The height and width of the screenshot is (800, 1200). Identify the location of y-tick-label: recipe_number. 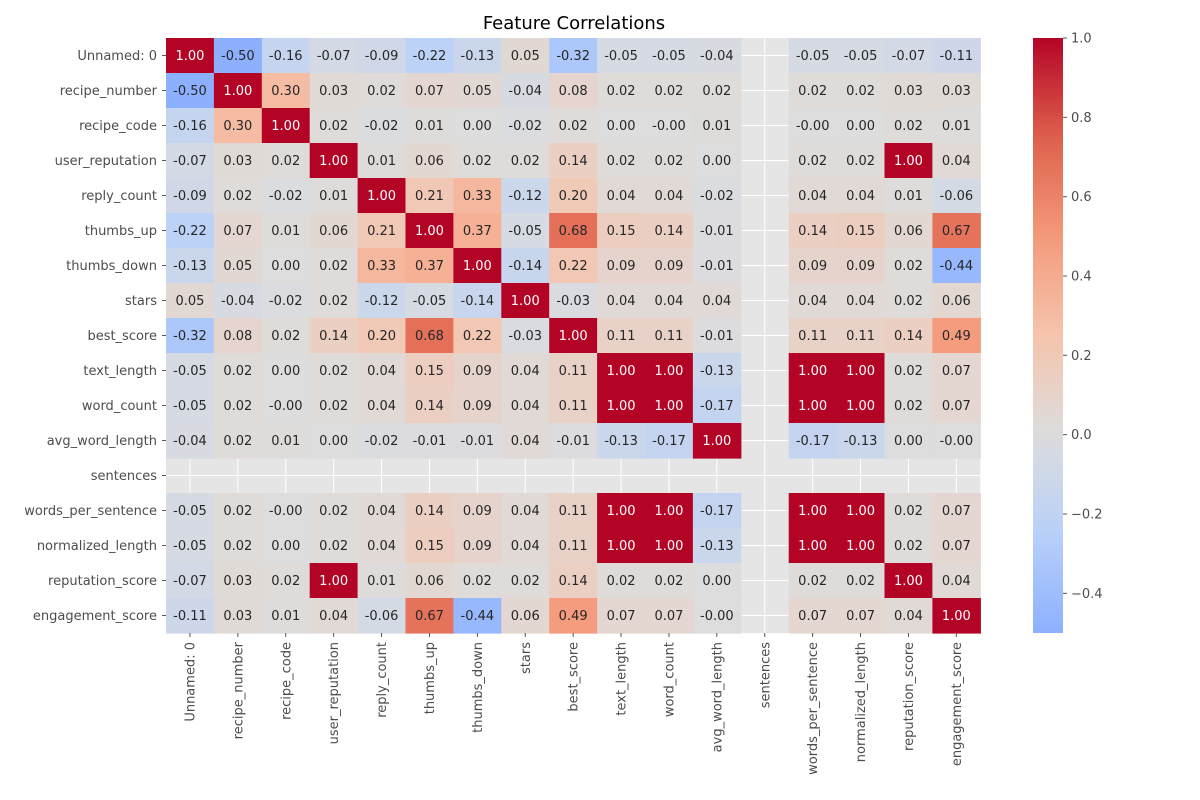
(109, 91).